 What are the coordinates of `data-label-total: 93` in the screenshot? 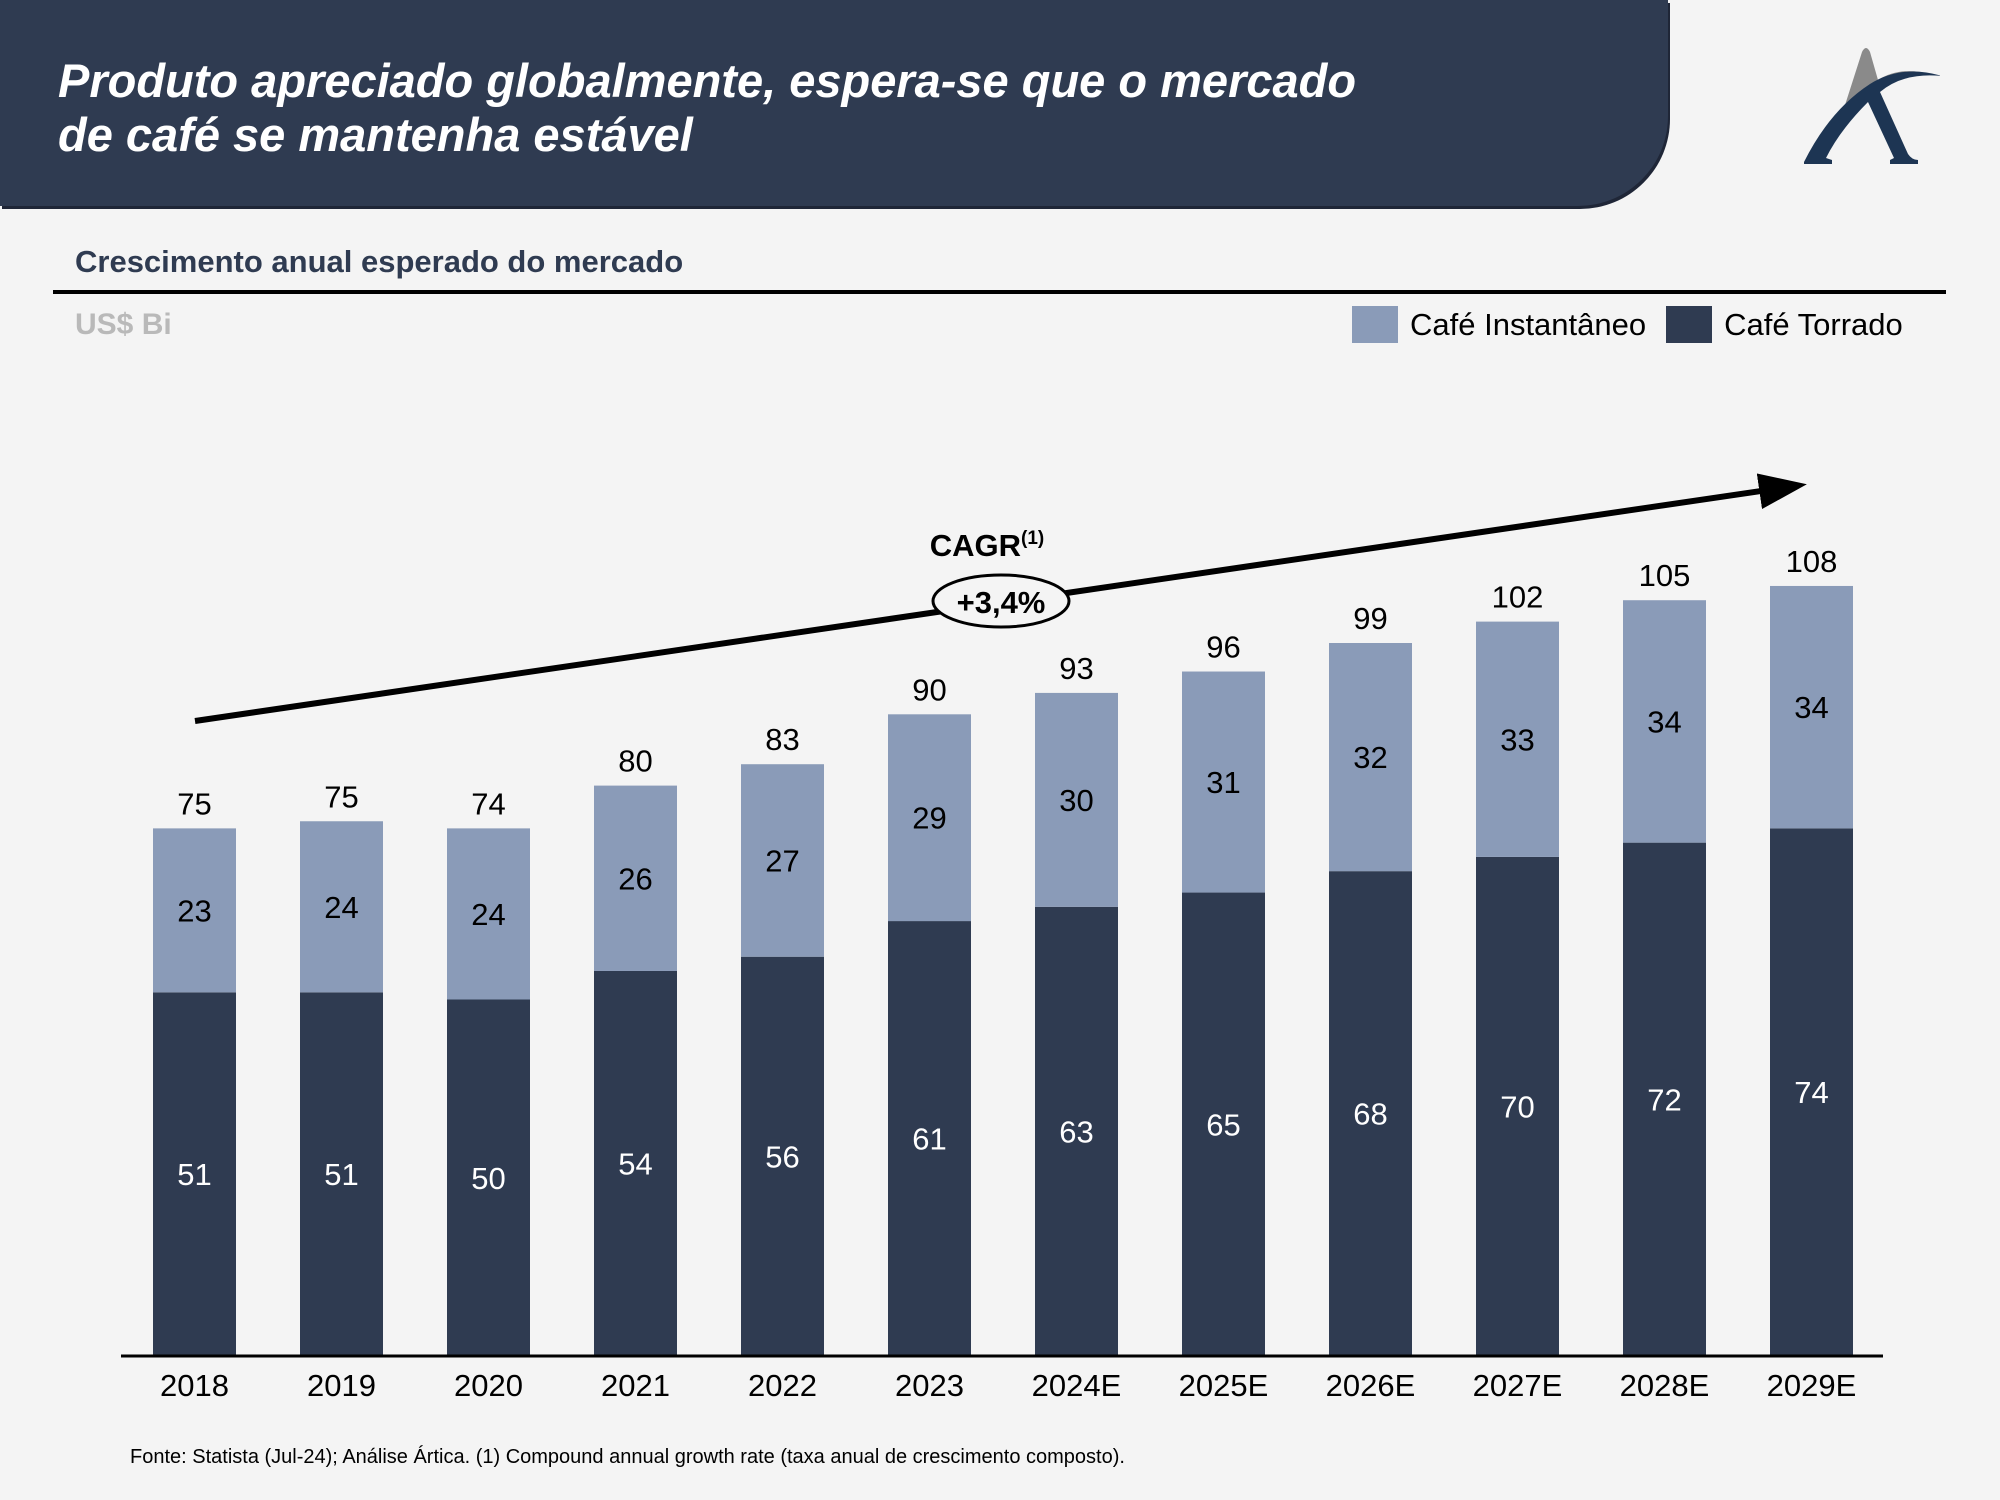 It's located at (1076, 668).